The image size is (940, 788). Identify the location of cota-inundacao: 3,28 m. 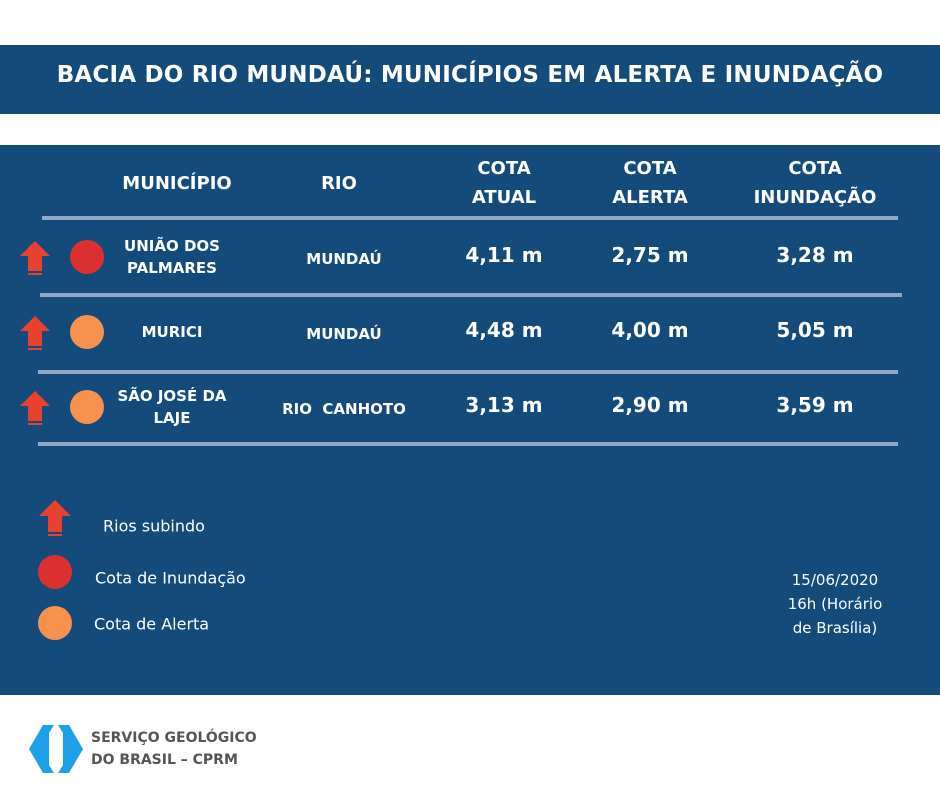
(815, 255).